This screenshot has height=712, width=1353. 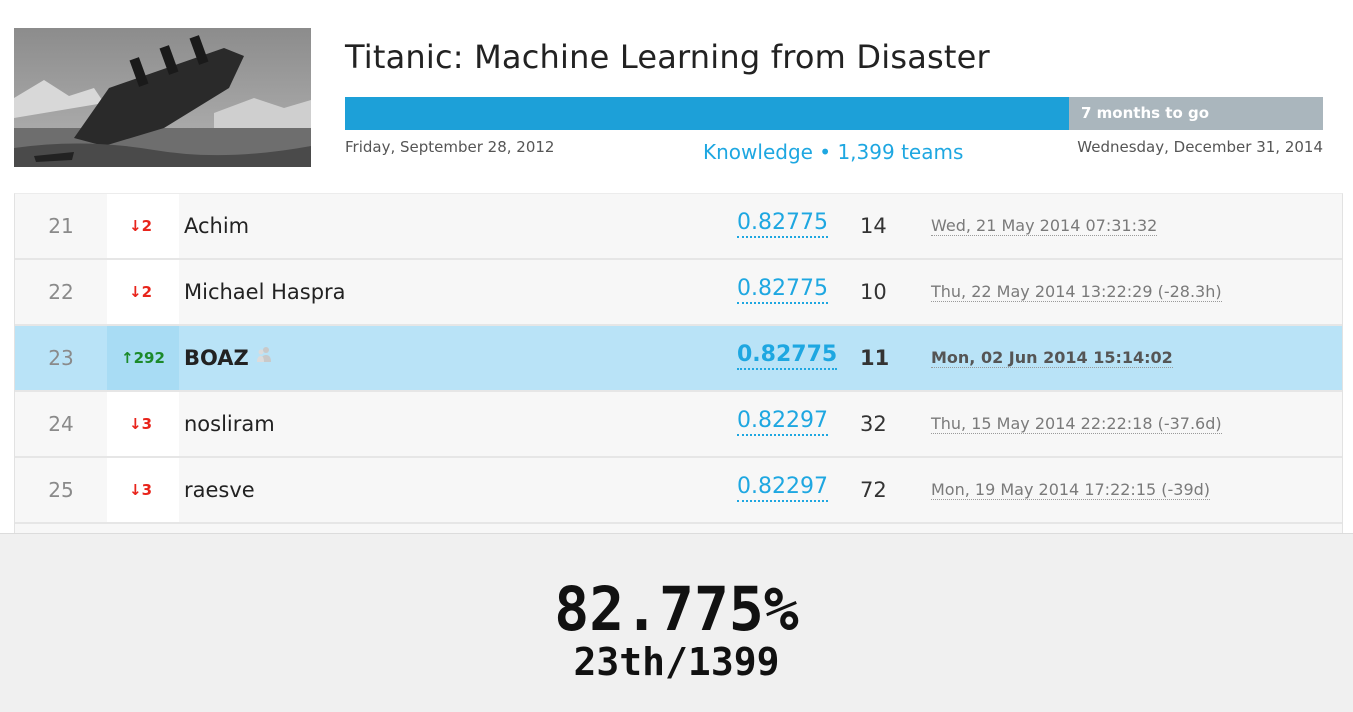 What do you see at coordinates (1076, 292) in the screenshot?
I see `last-submission: Thu, 22 May 2014 13:22:29 (-28.3h)` at bounding box center [1076, 292].